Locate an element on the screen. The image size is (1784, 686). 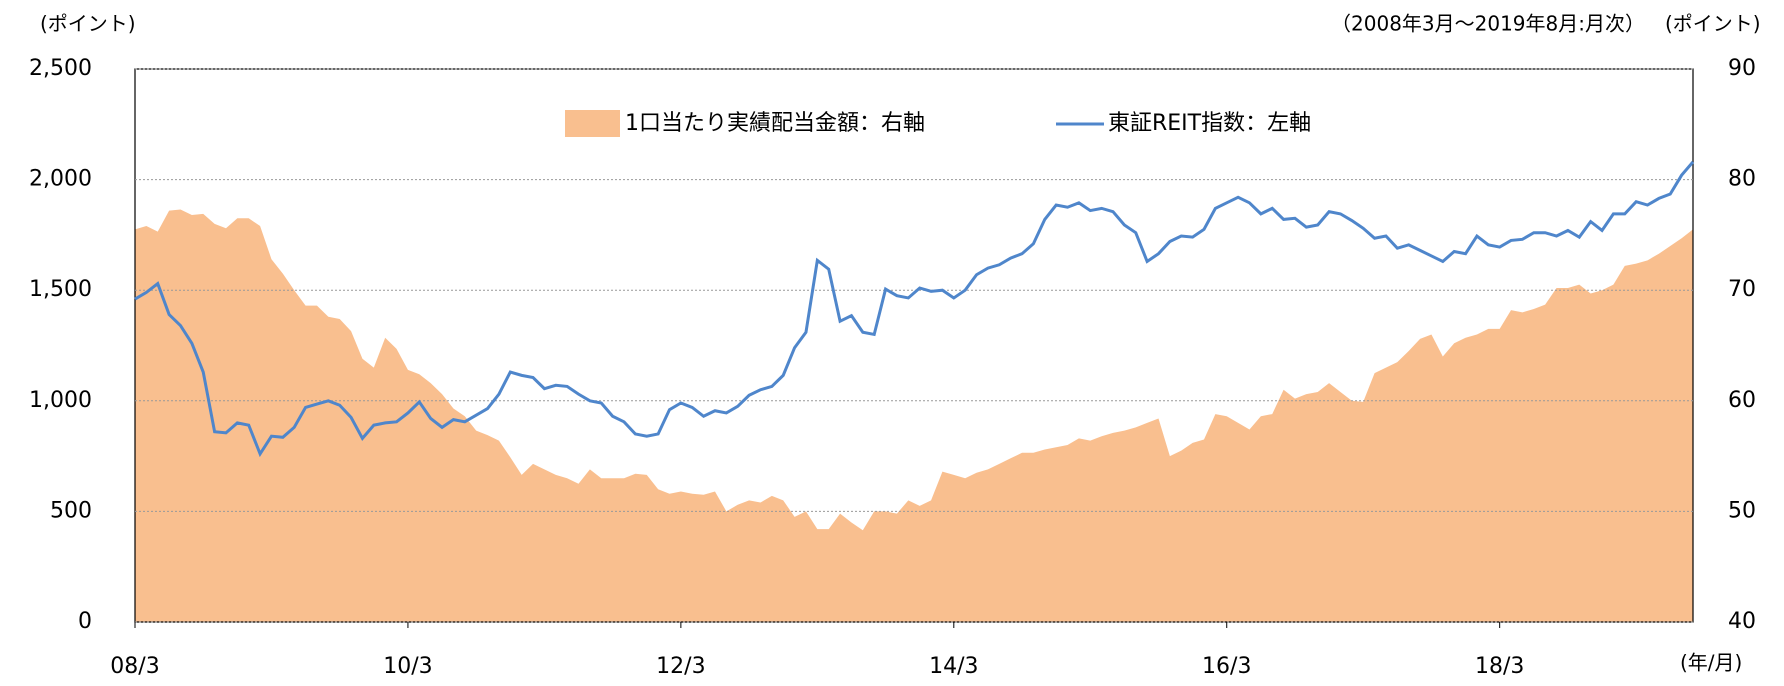
x-axis-unit: (年/月) is located at coordinates (1711, 663).